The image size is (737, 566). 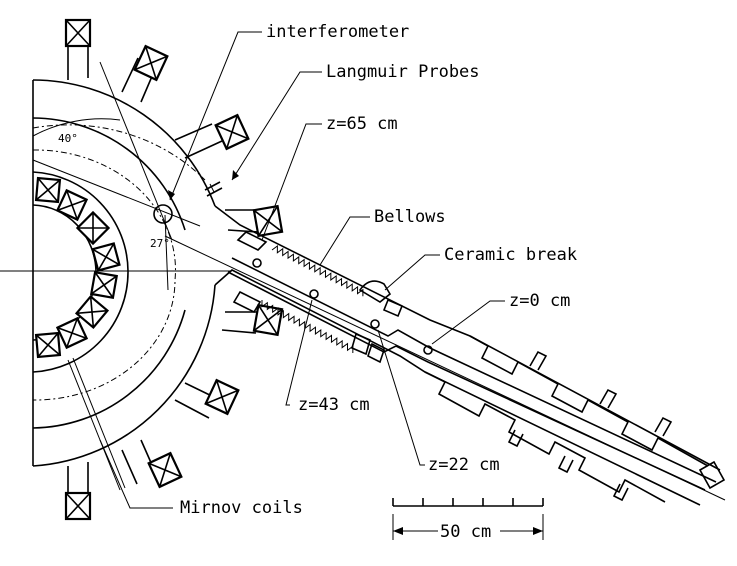 What do you see at coordinates (257, 263) in the screenshot?
I see `probe-z65` at bounding box center [257, 263].